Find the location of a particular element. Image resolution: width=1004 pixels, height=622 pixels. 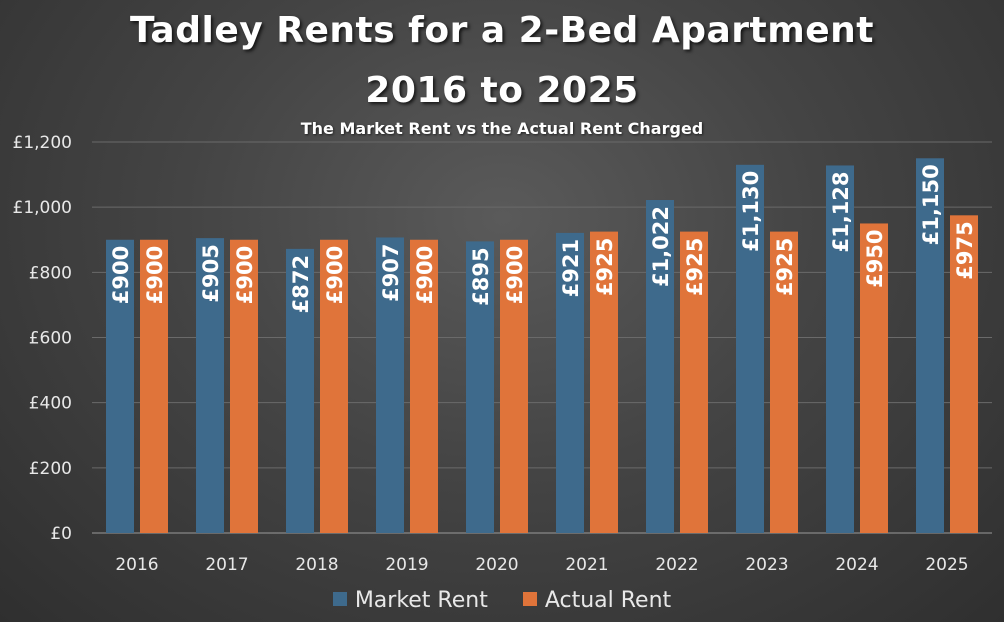

bar-market-rent-2020 is located at coordinates (480, 387).